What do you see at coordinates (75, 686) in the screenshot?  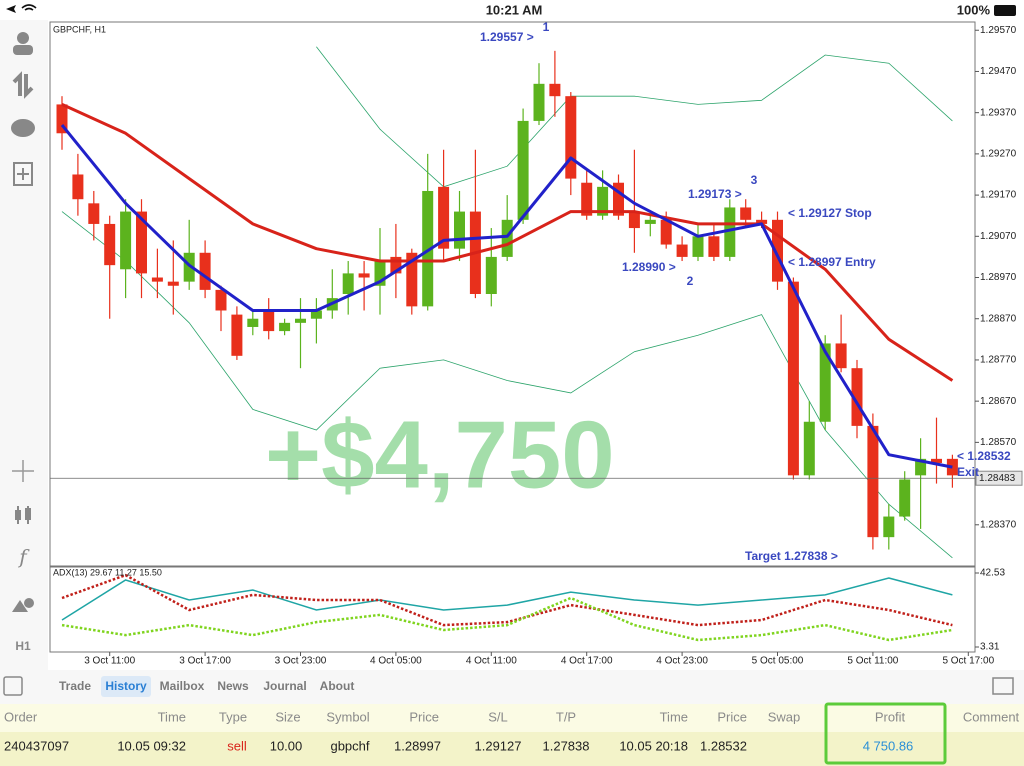 I see `tab: Trade` at bounding box center [75, 686].